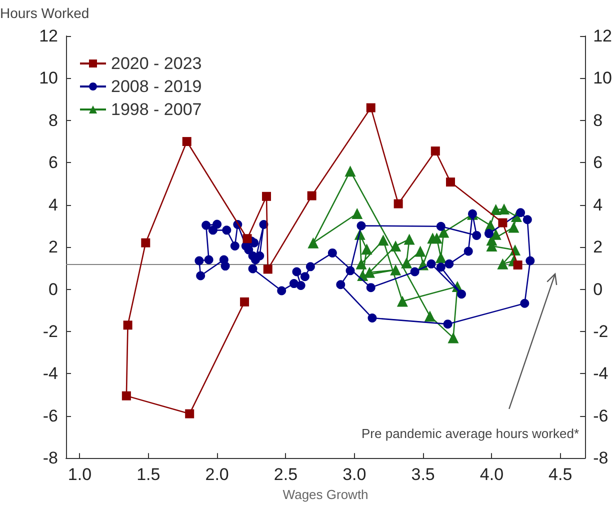 The height and width of the screenshot is (506, 615). What do you see at coordinates (598, 162) in the screenshot?
I see `y2-tick-label: 6` at bounding box center [598, 162].